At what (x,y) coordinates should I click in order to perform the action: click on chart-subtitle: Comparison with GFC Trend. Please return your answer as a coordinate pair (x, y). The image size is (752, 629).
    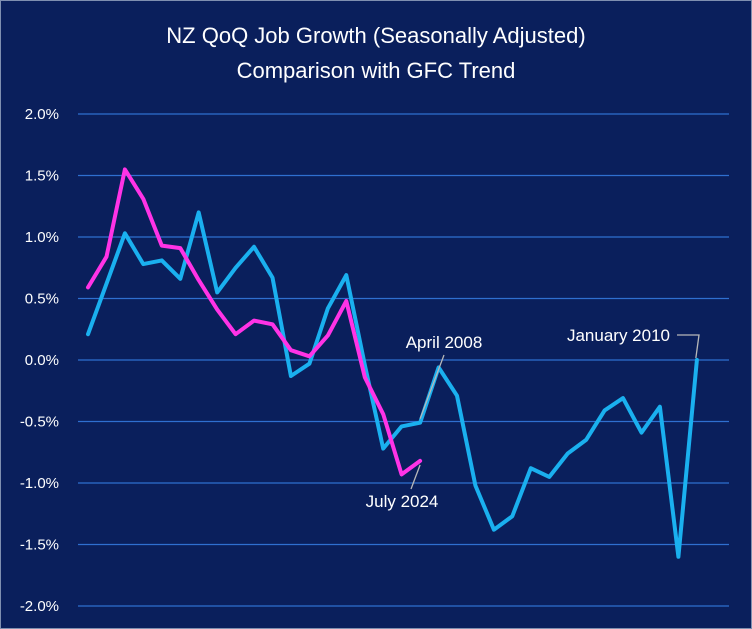
    Looking at the image, I should click on (376, 70).